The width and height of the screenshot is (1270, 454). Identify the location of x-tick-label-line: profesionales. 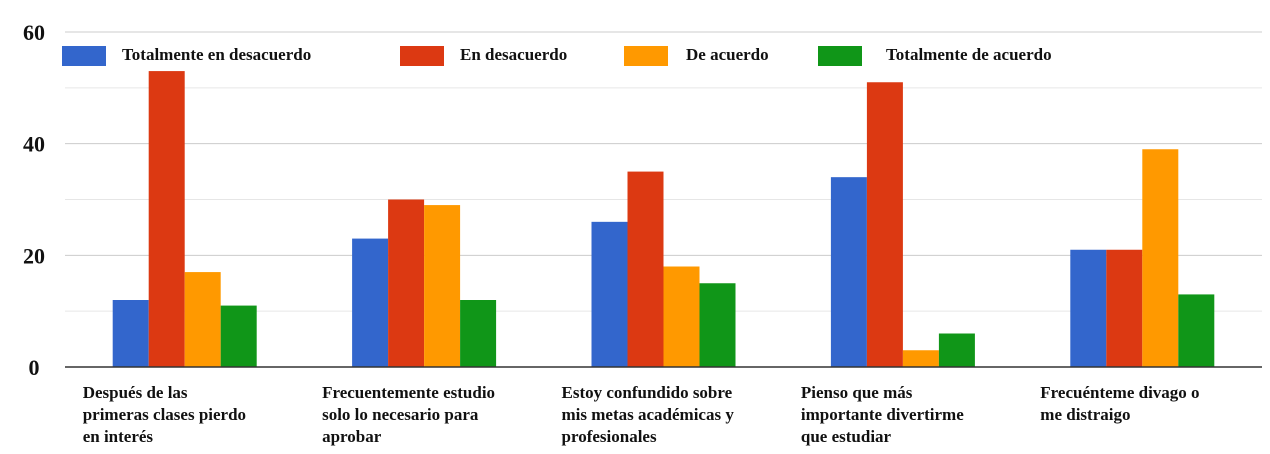
(609, 436).